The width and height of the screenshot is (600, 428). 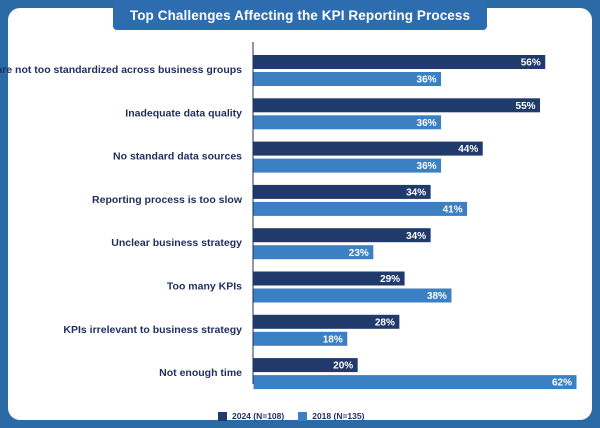 What do you see at coordinates (338, 416) in the screenshot?
I see `legend-label-2018: 2018 (N=135)` at bounding box center [338, 416].